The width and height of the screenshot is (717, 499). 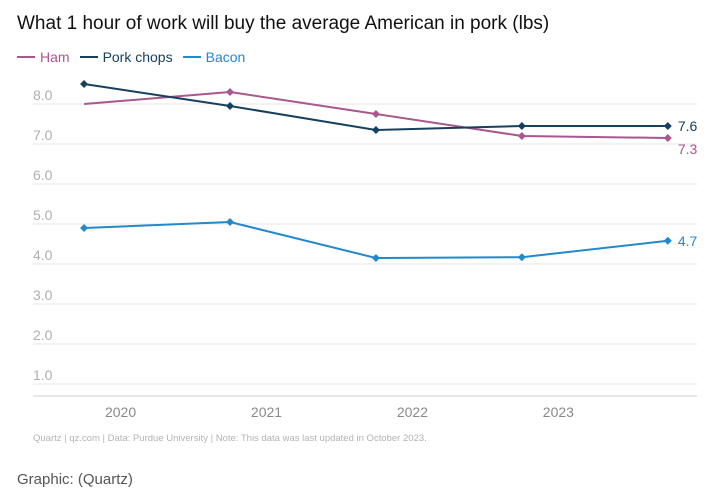 I want to click on y-tick-label: 8.0, so click(x=43, y=95).